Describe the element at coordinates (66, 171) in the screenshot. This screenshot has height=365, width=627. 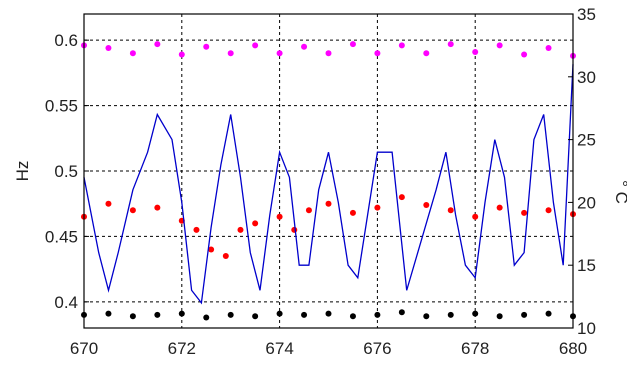
I see `y-tick-label: 0.5` at that location.